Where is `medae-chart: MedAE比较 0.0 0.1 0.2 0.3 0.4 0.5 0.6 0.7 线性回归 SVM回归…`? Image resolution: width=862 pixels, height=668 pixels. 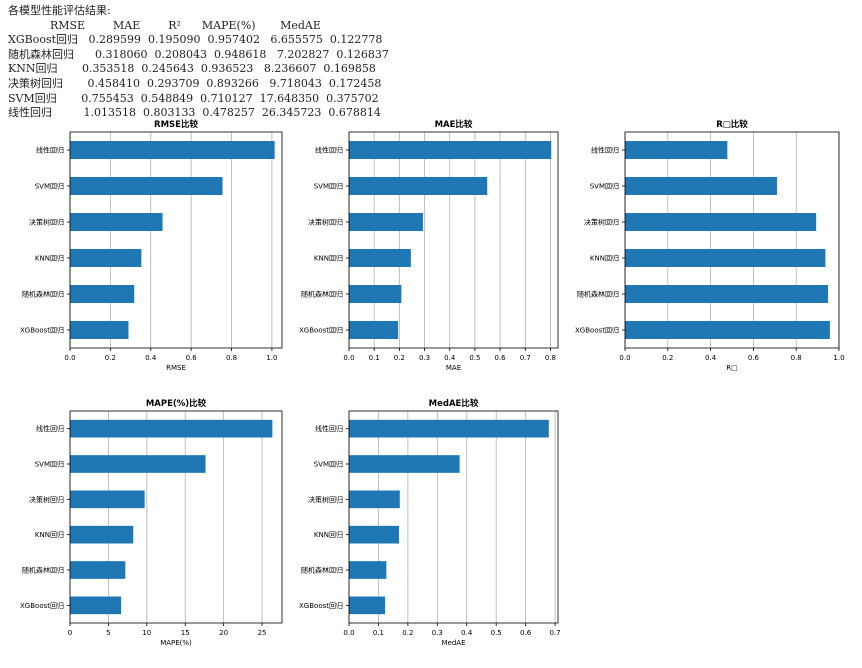 medae-chart: MedAE比较 0.0 0.1 0.2 0.3 0.4 0.5 0.6 0.7 线性回归 SVM回归… is located at coordinates (430, 522).